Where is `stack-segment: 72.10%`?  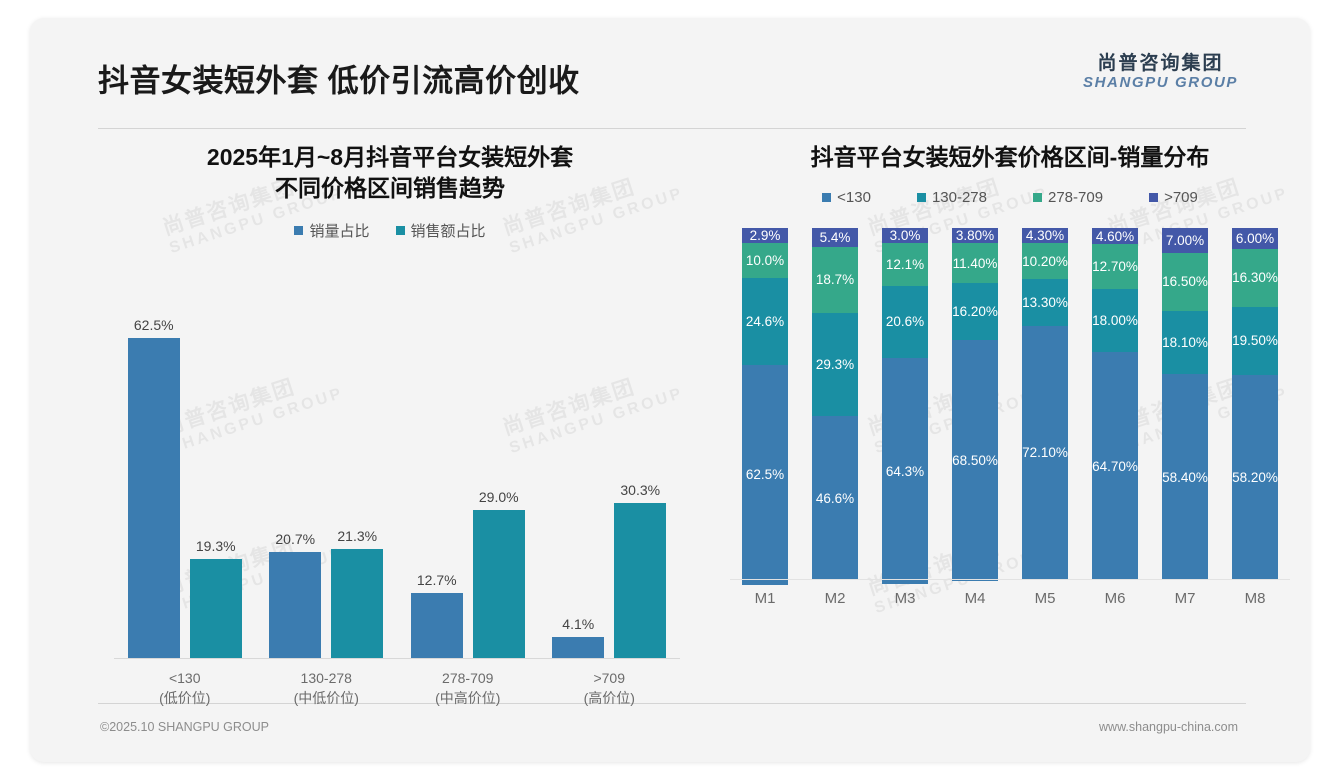 stack-segment: 72.10% is located at coordinates (1045, 452).